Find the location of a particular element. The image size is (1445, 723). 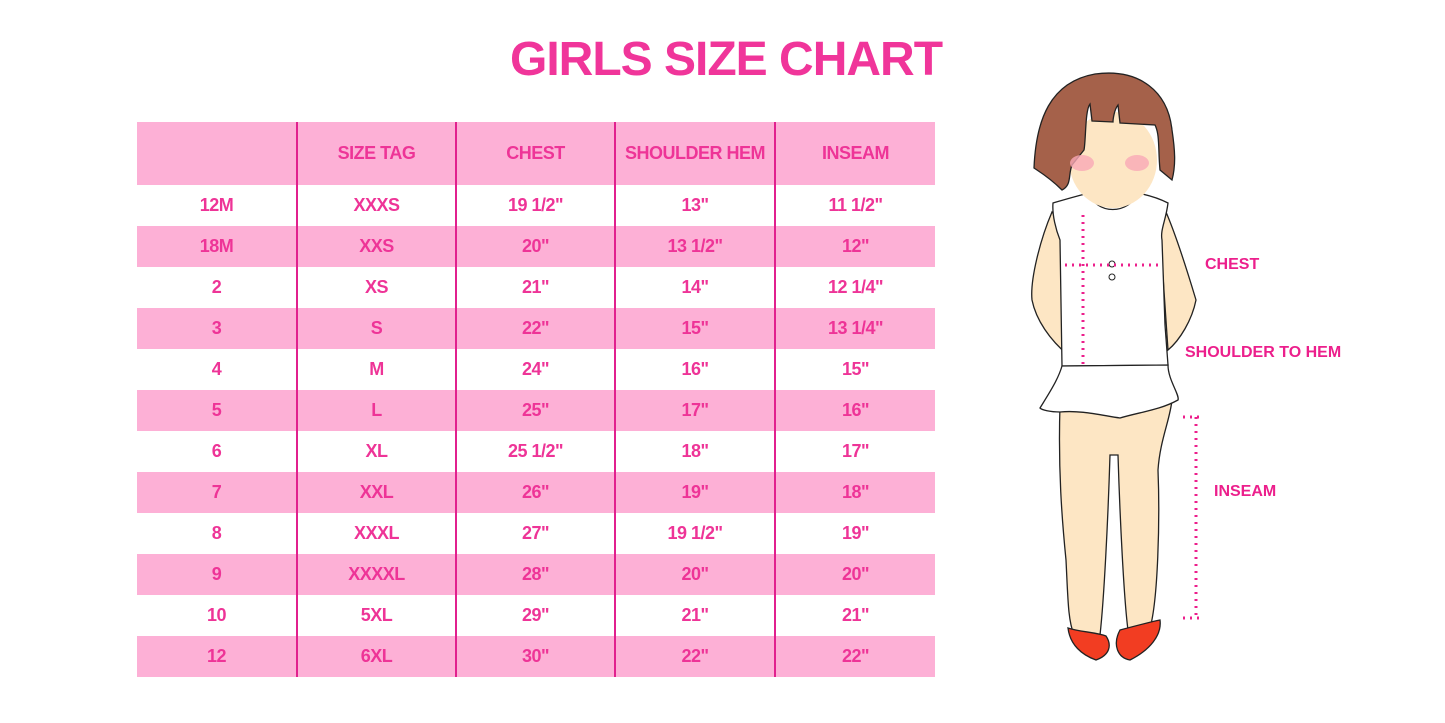

table-cell: XS is located at coordinates (376, 287).